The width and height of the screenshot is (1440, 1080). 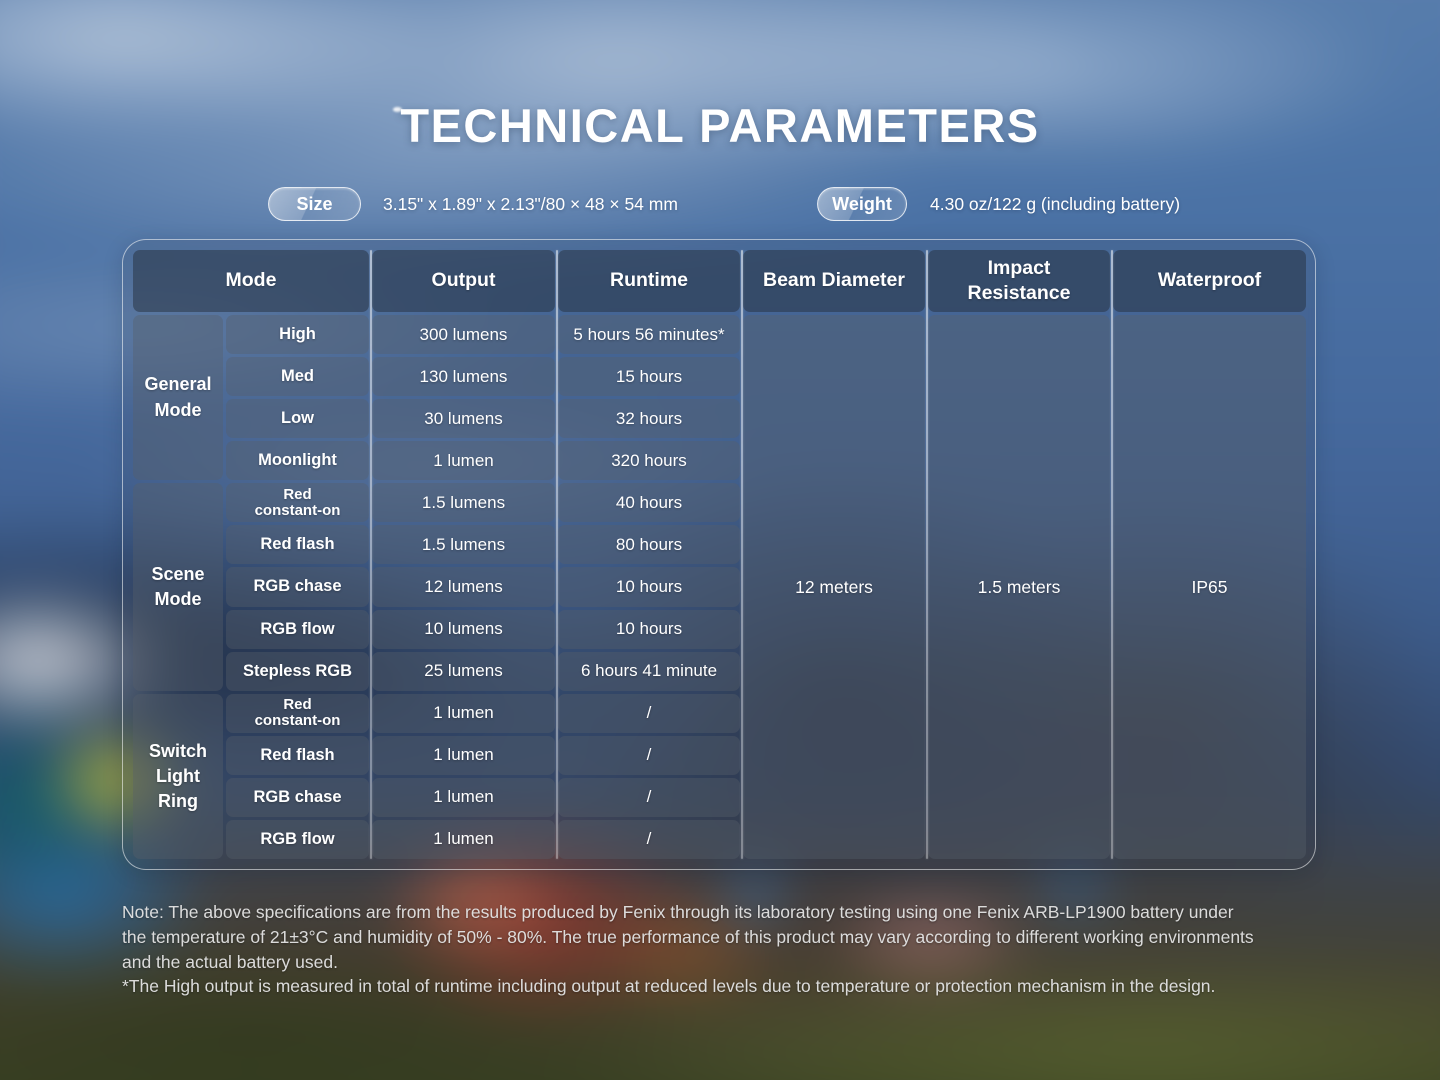 What do you see at coordinates (1209, 281) in the screenshot?
I see `header-waterproof: Waterproof` at bounding box center [1209, 281].